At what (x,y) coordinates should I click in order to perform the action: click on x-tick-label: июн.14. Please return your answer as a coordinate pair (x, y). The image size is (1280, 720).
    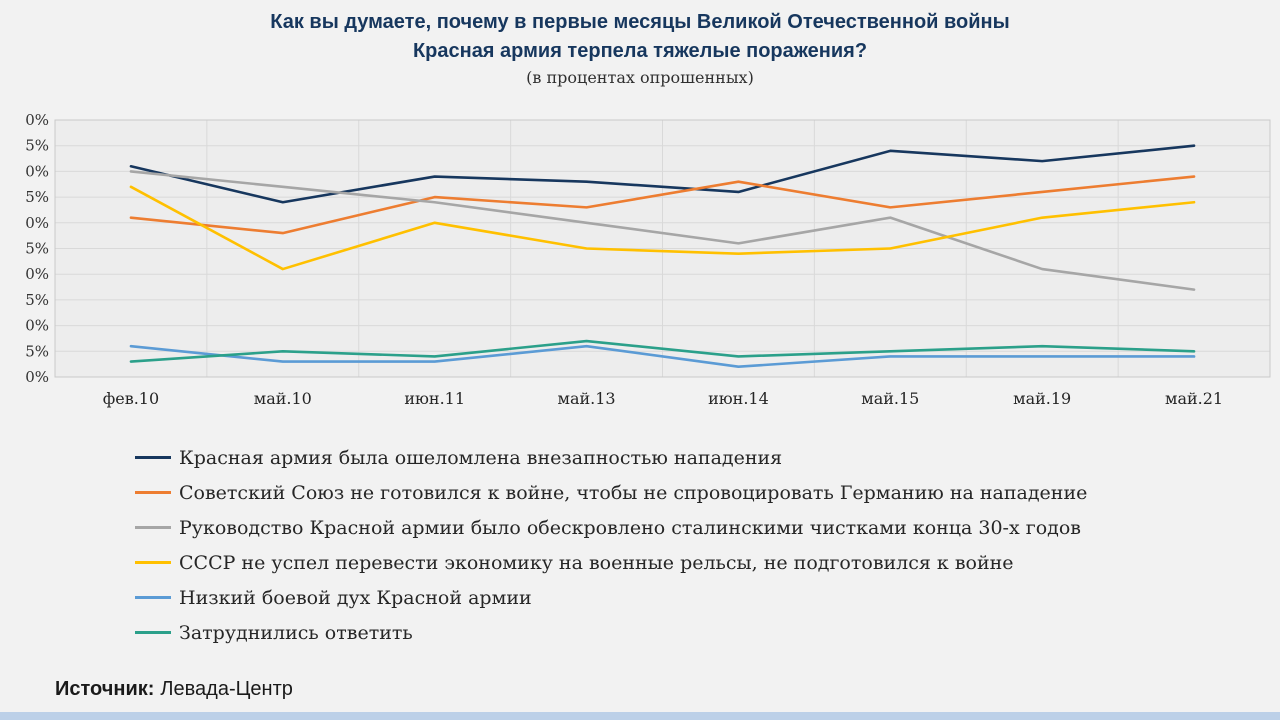
    Looking at the image, I should click on (738, 398).